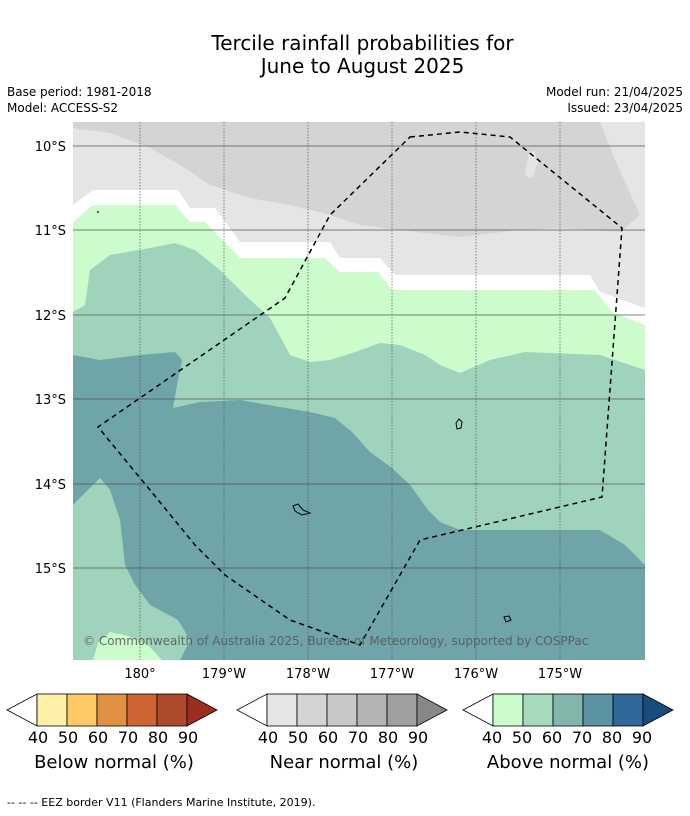  Describe the element at coordinates (459, 424) in the screenshot. I see `island-uvea` at that location.